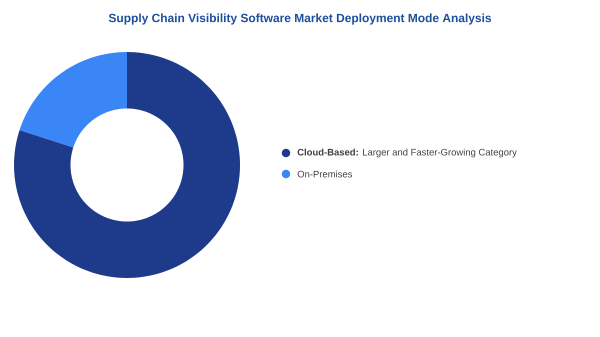  What do you see at coordinates (325, 174) in the screenshot?
I see `legend-label: On-Premises` at bounding box center [325, 174].